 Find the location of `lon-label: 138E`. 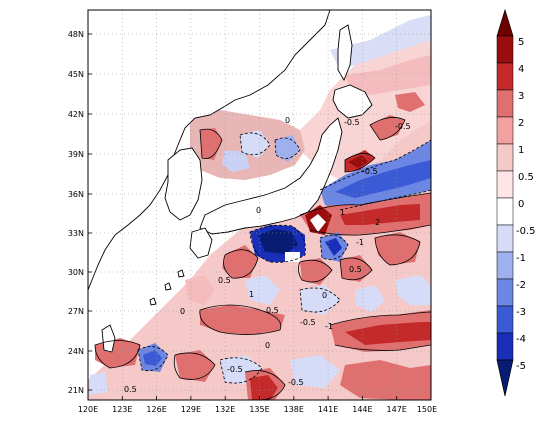

lon-label: 138E is located at coordinates (294, 409).